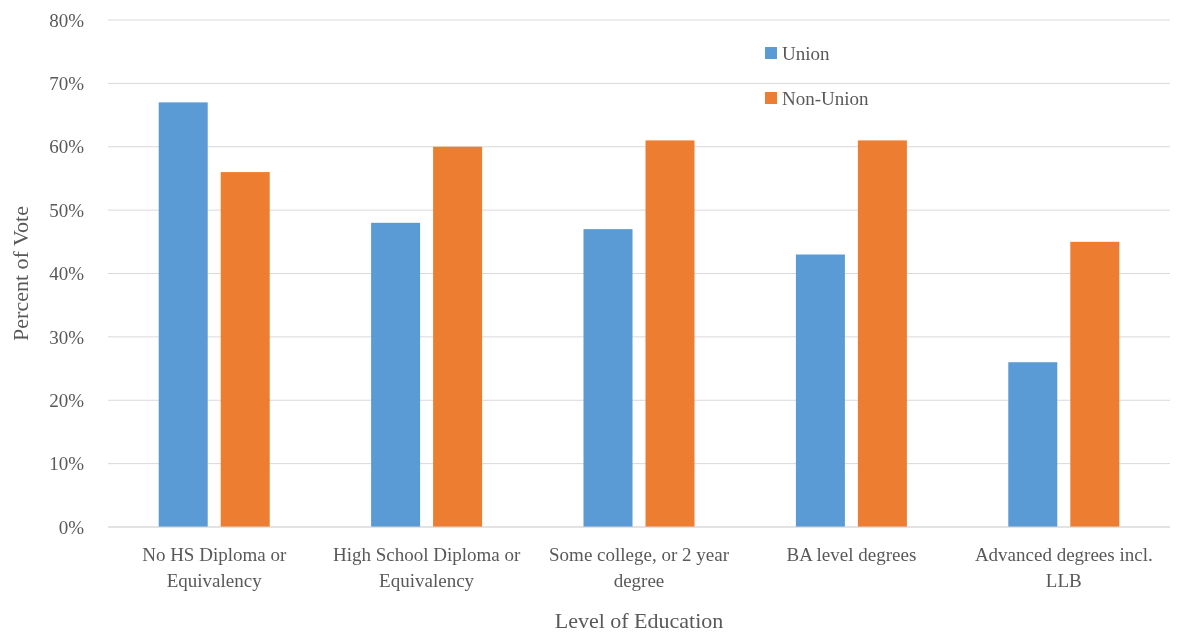 The height and width of the screenshot is (635, 1185). What do you see at coordinates (806, 53) in the screenshot?
I see `legend-label: Union` at bounding box center [806, 53].